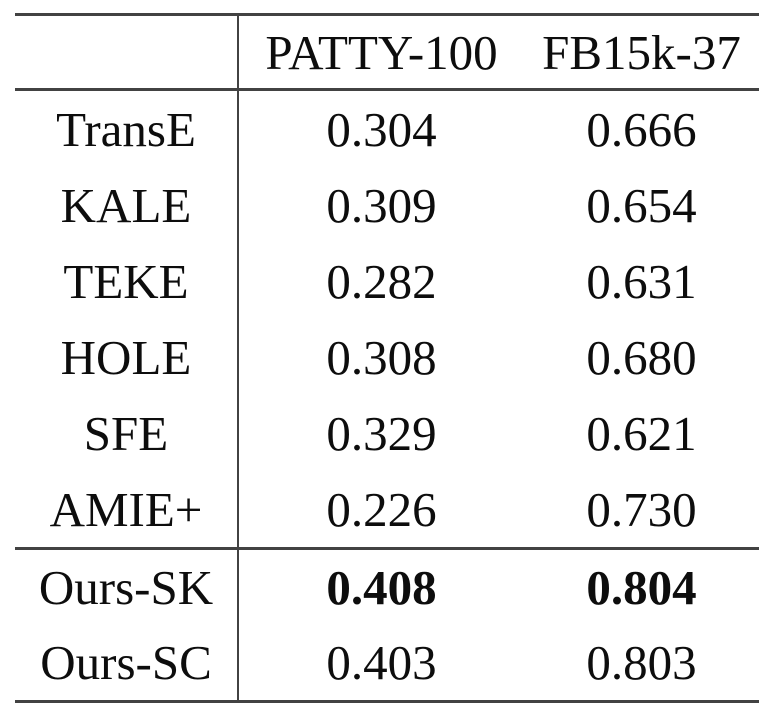 This screenshot has width=771, height=708. I want to click on cell-value-best: 0.408, so click(381, 587).